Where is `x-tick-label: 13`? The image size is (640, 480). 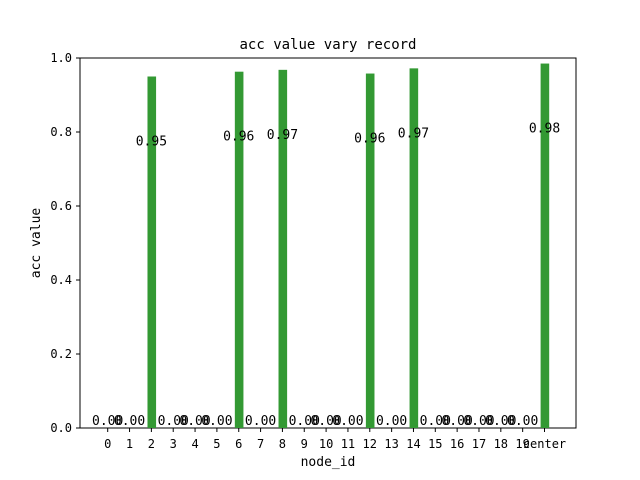 x-tick-label: 13 is located at coordinates (391, 444).